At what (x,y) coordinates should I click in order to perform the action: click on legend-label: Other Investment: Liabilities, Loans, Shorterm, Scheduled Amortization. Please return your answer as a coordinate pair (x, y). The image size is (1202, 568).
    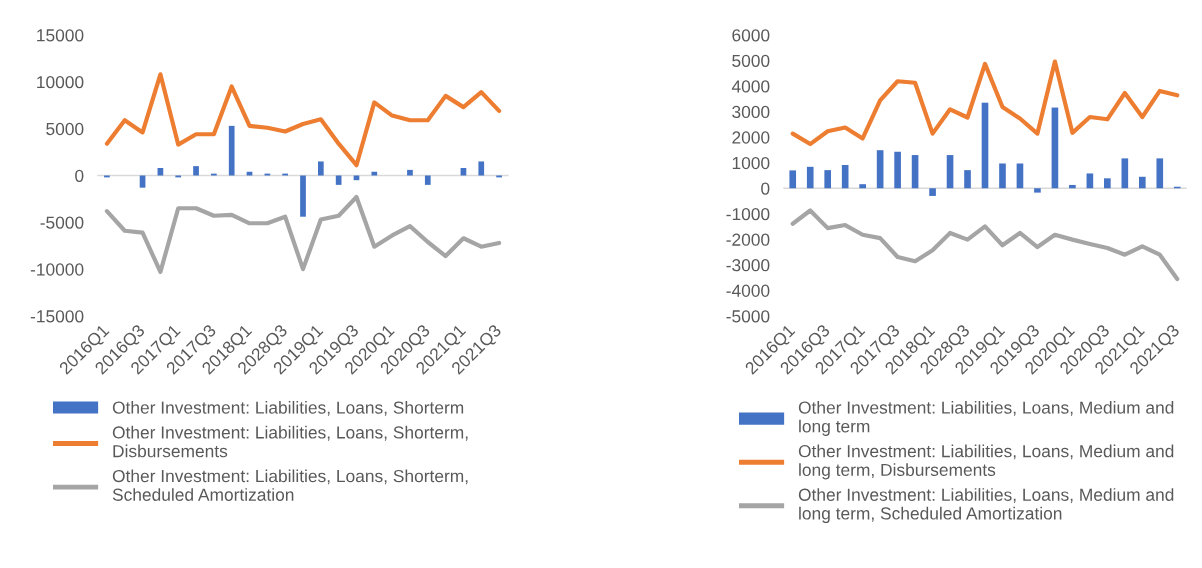
    Looking at the image, I should click on (290, 485).